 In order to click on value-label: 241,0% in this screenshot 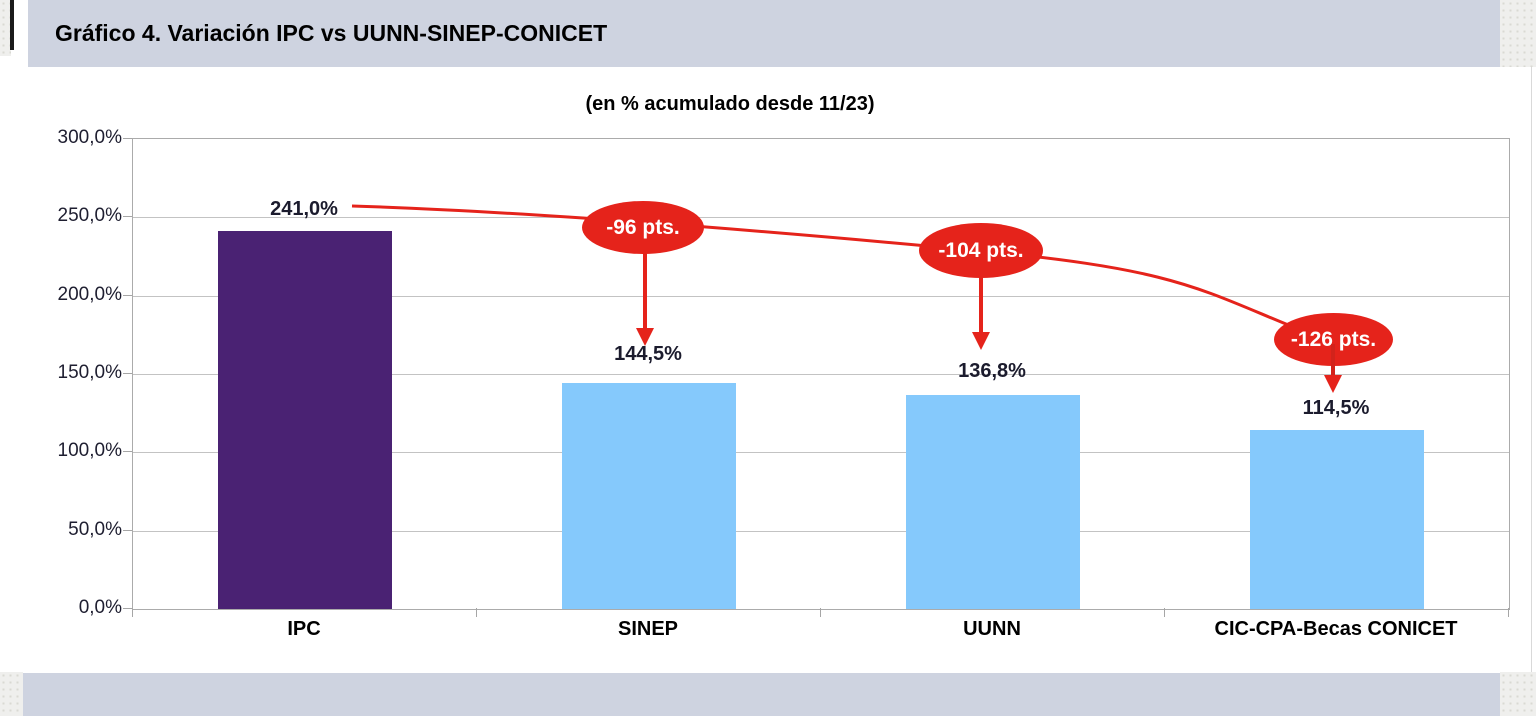, I will do `click(304, 209)`.